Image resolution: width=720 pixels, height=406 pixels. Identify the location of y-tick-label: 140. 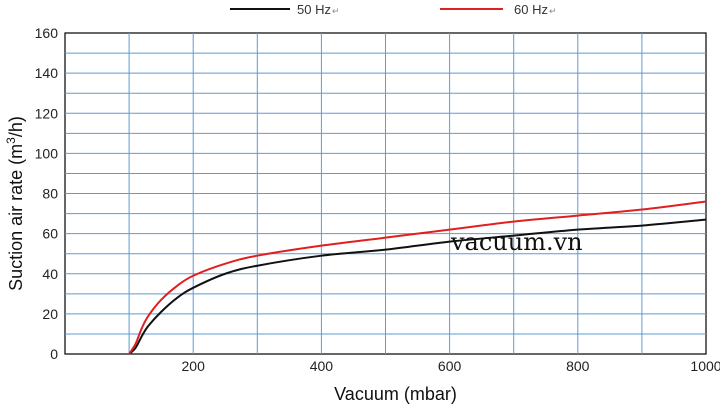
(47, 73).